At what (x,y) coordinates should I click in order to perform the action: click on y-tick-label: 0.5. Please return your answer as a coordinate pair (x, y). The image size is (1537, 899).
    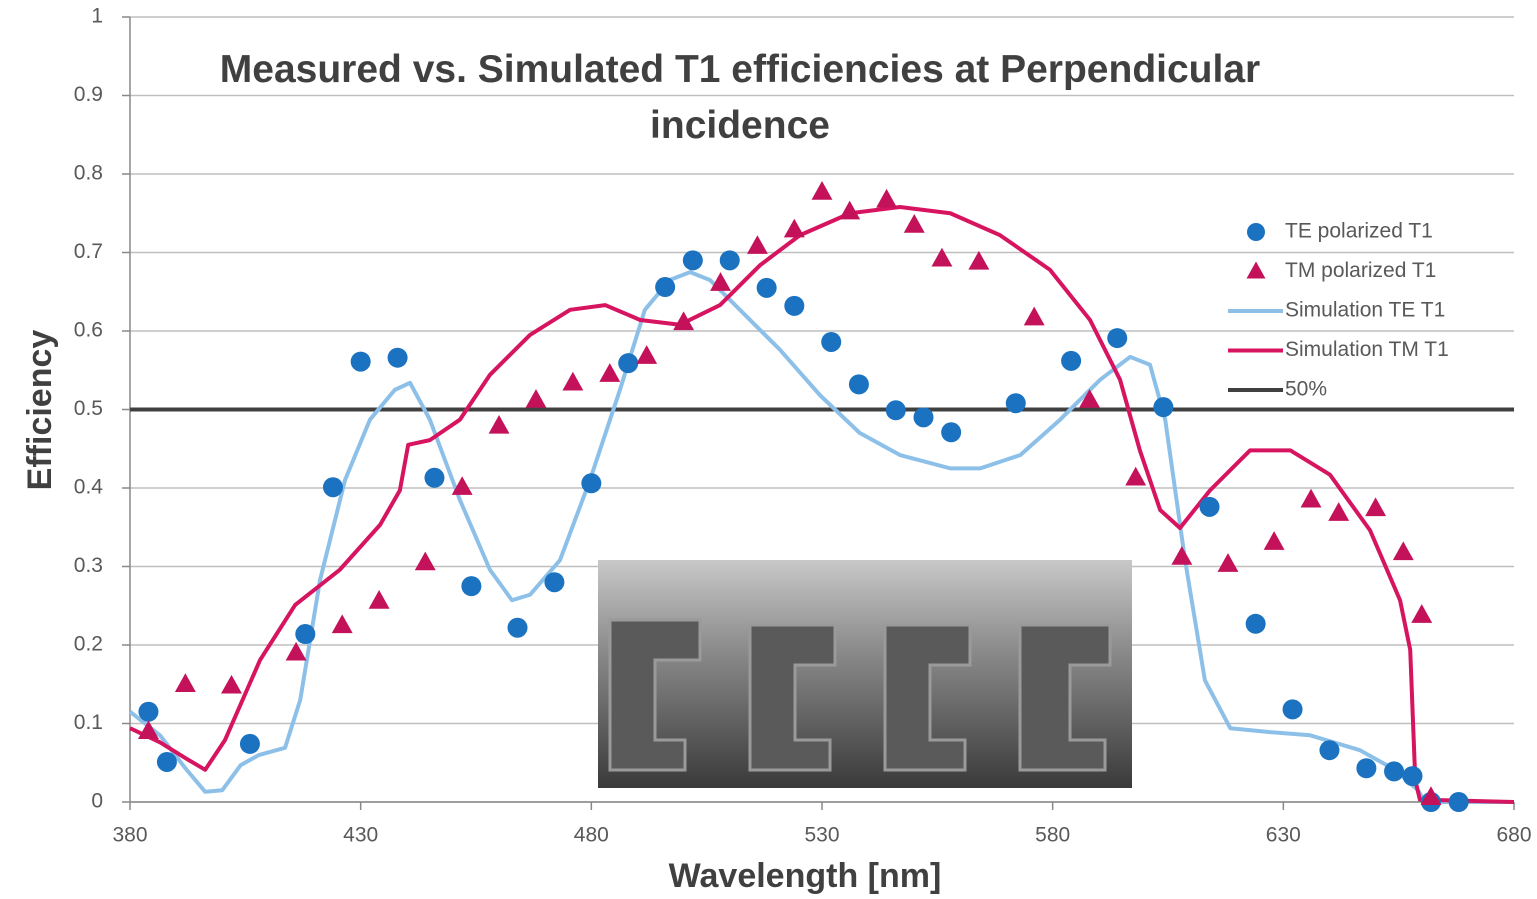
    Looking at the image, I should click on (88, 408).